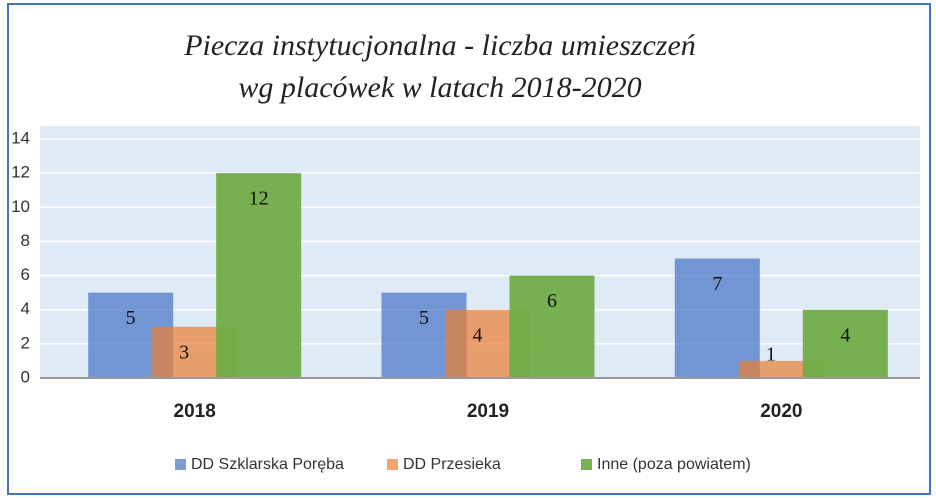  Describe the element at coordinates (267, 464) in the screenshot. I see `legend-label: DD Szklarska Poręba` at that location.